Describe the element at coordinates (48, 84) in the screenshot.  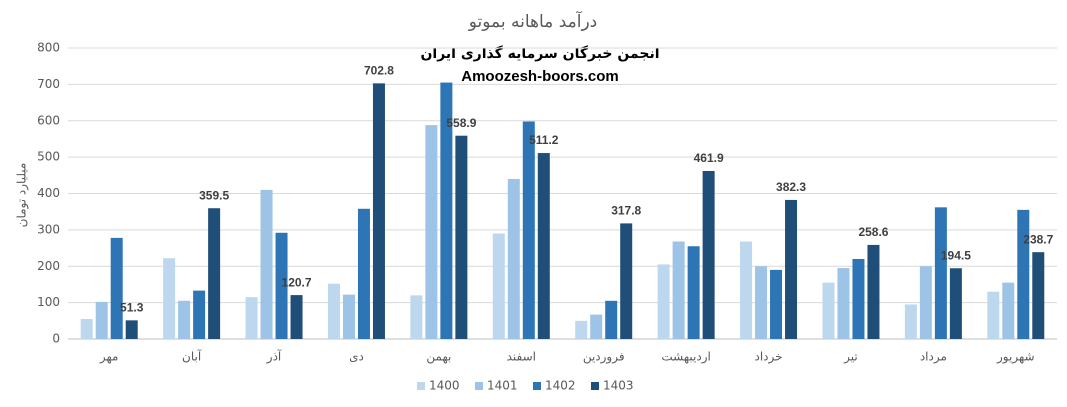
I see `y-tick-label: 700` at that location.